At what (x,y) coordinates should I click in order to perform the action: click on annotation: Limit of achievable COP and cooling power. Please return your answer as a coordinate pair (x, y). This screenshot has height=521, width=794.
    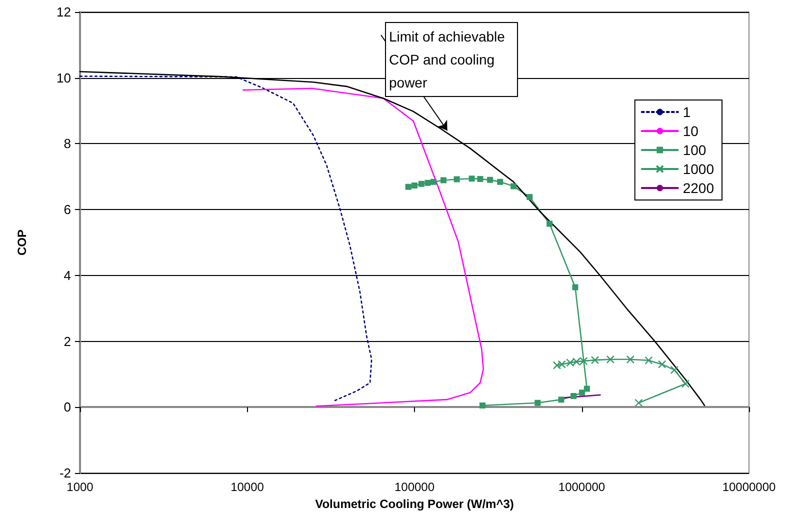
    Looking at the image, I should click on (449, 59).